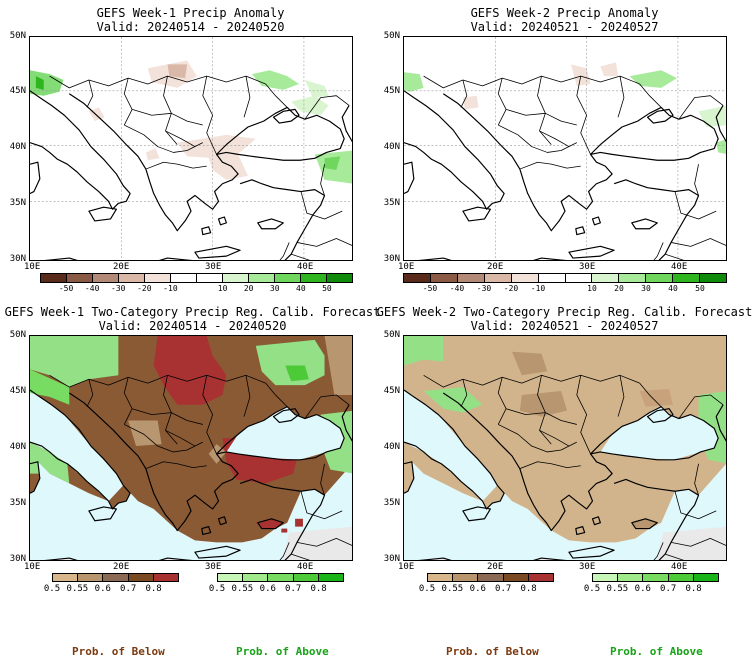 The height and width of the screenshot is (662, 752). I want to click on colorbar-tick-label: -30, so click(484, 288).